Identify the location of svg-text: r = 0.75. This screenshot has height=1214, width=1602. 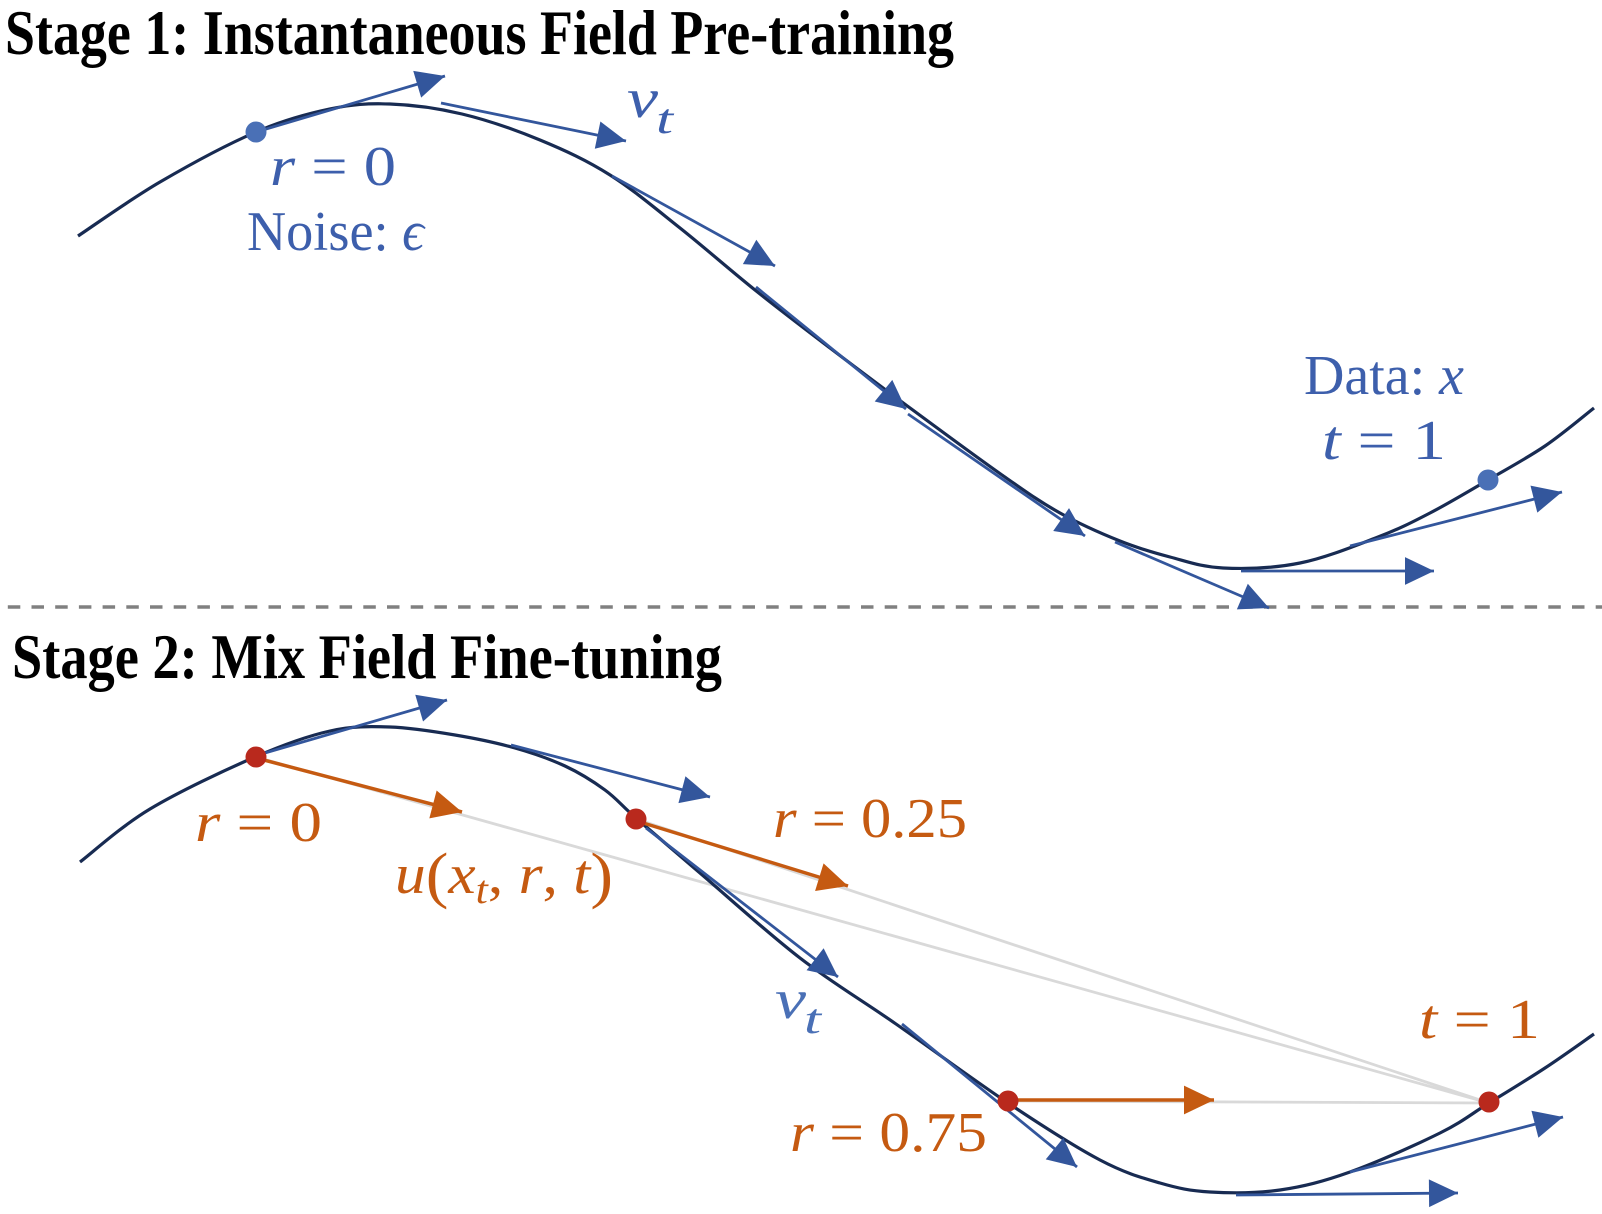
(888, 1133).